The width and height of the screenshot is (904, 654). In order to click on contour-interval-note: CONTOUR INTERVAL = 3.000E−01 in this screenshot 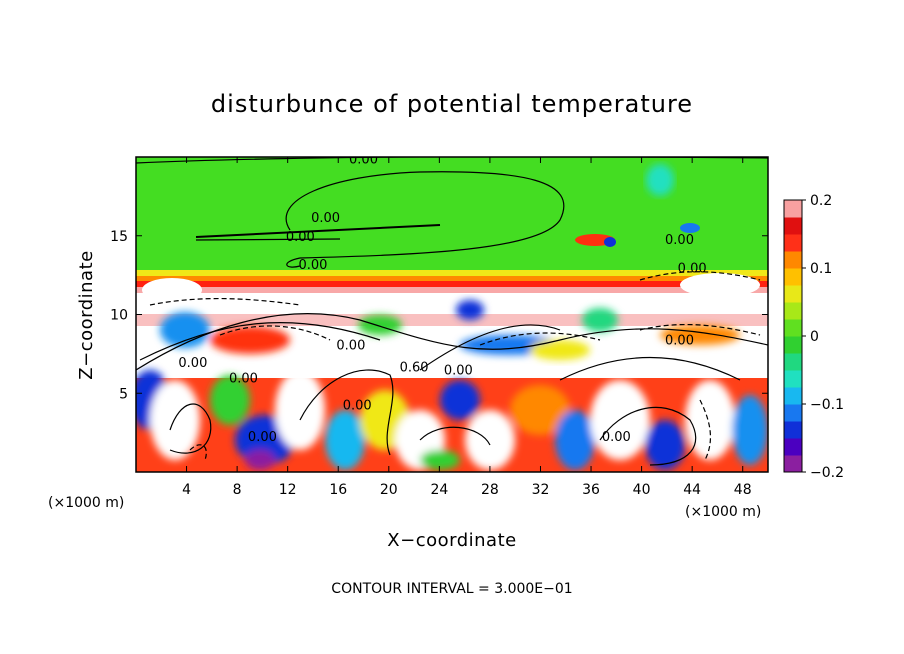, I will do `click(451, 589)`.